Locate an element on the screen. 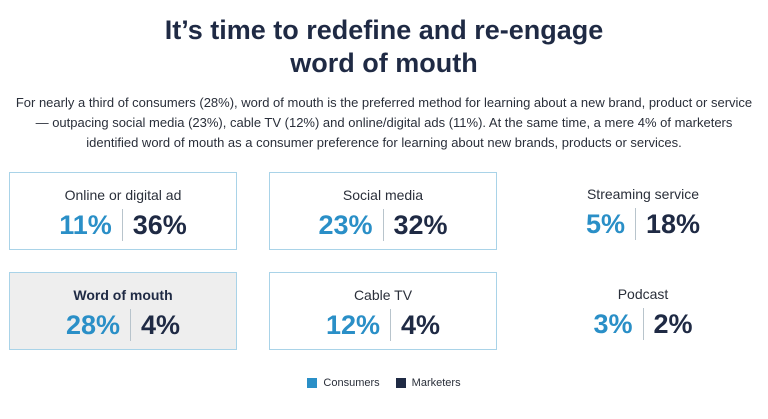 Image resolution: width=768 pixels, height=419 pixels. card-label: Social media is located at coordinates (383, 195).